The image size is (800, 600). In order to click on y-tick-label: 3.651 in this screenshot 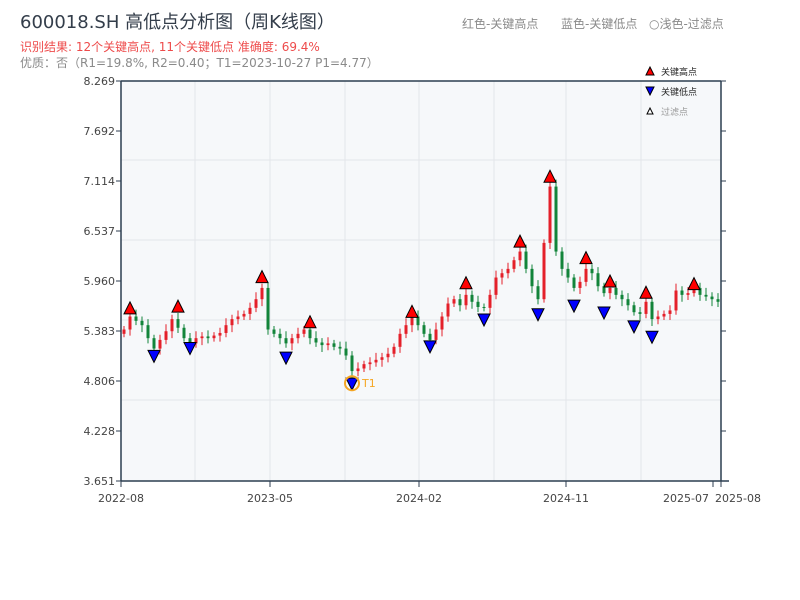, I will do `click(100, 481)`.